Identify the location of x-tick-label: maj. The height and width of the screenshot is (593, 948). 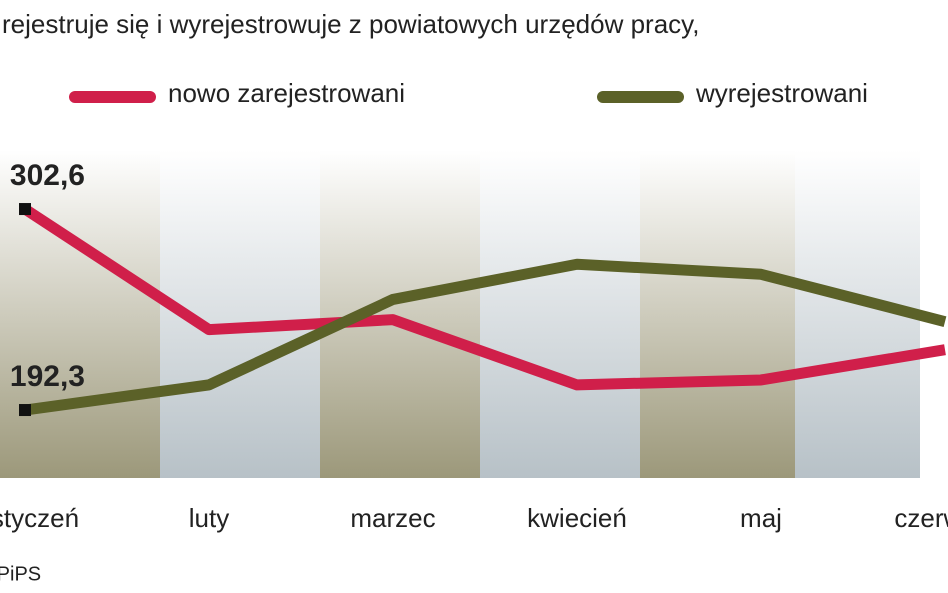
(761, 518).